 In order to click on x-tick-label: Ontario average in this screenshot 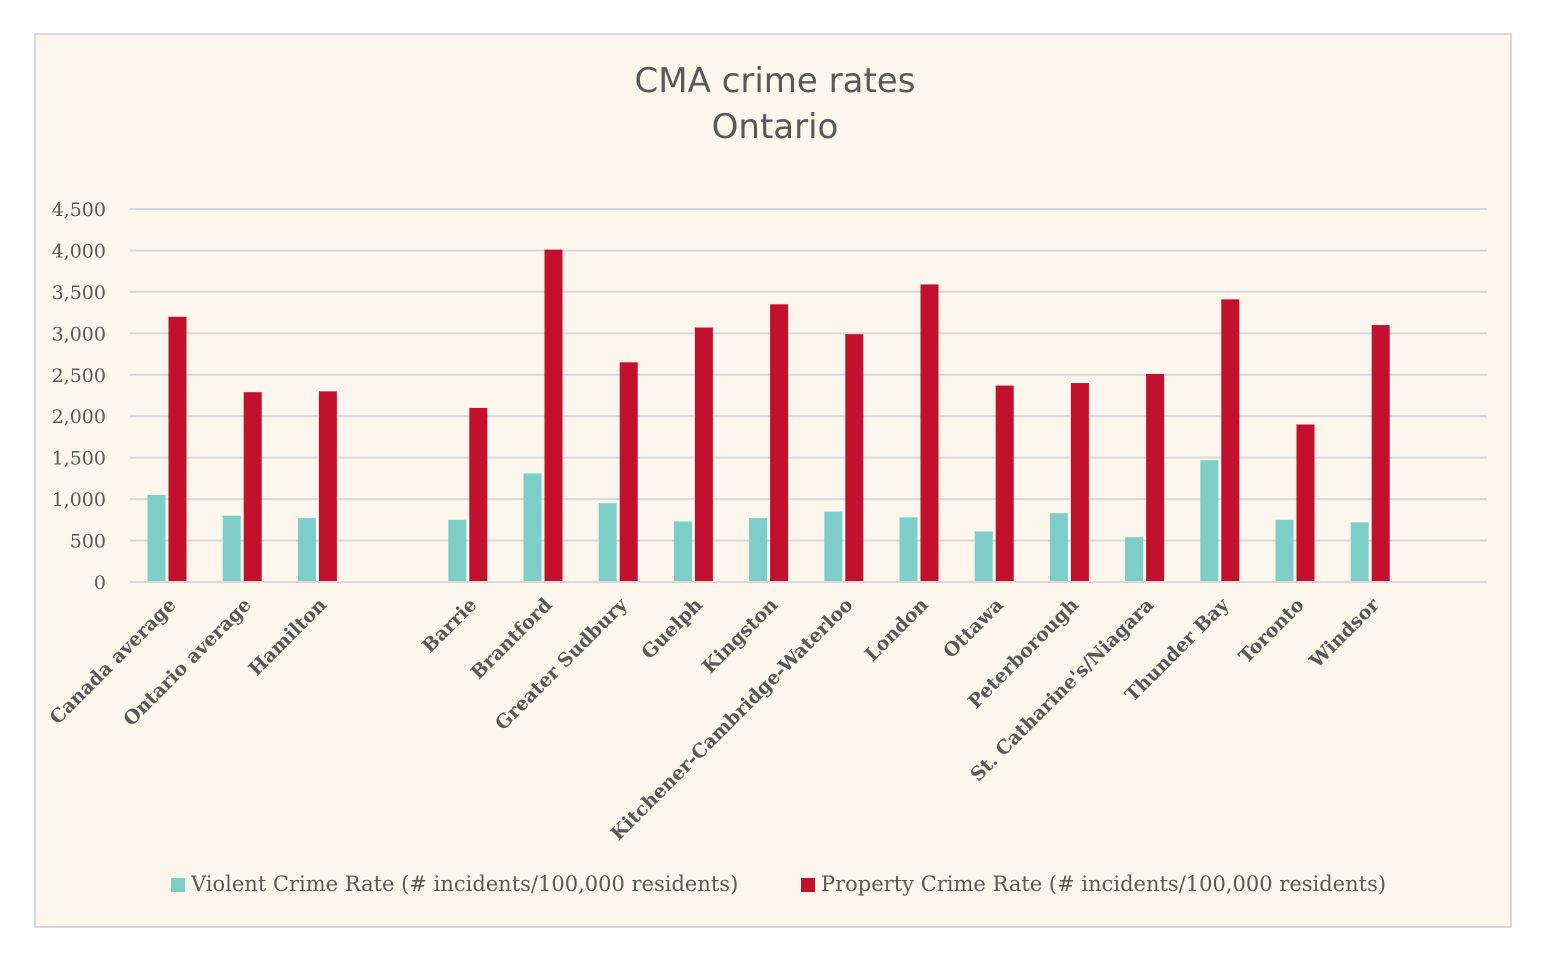, I will do `click(187, 662)`.